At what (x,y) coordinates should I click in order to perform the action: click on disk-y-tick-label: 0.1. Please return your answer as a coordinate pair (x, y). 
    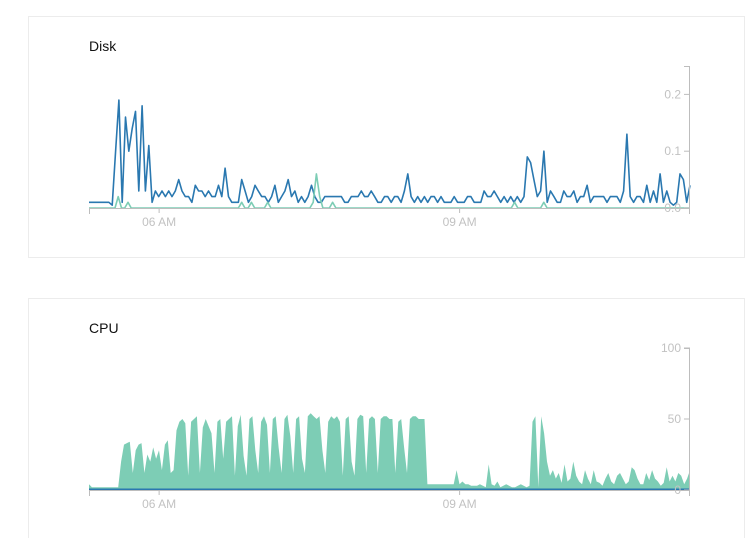
    Looking at the image, I should click on (672, 151).